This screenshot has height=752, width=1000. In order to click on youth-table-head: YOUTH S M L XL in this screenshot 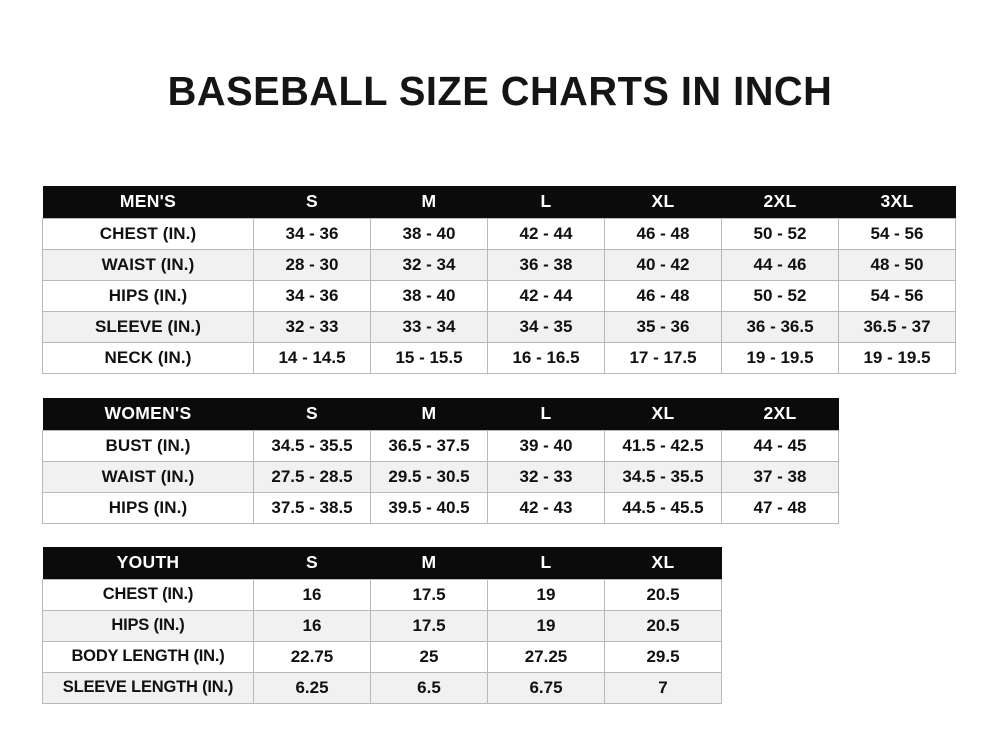, I will do `click(382, 563)`.